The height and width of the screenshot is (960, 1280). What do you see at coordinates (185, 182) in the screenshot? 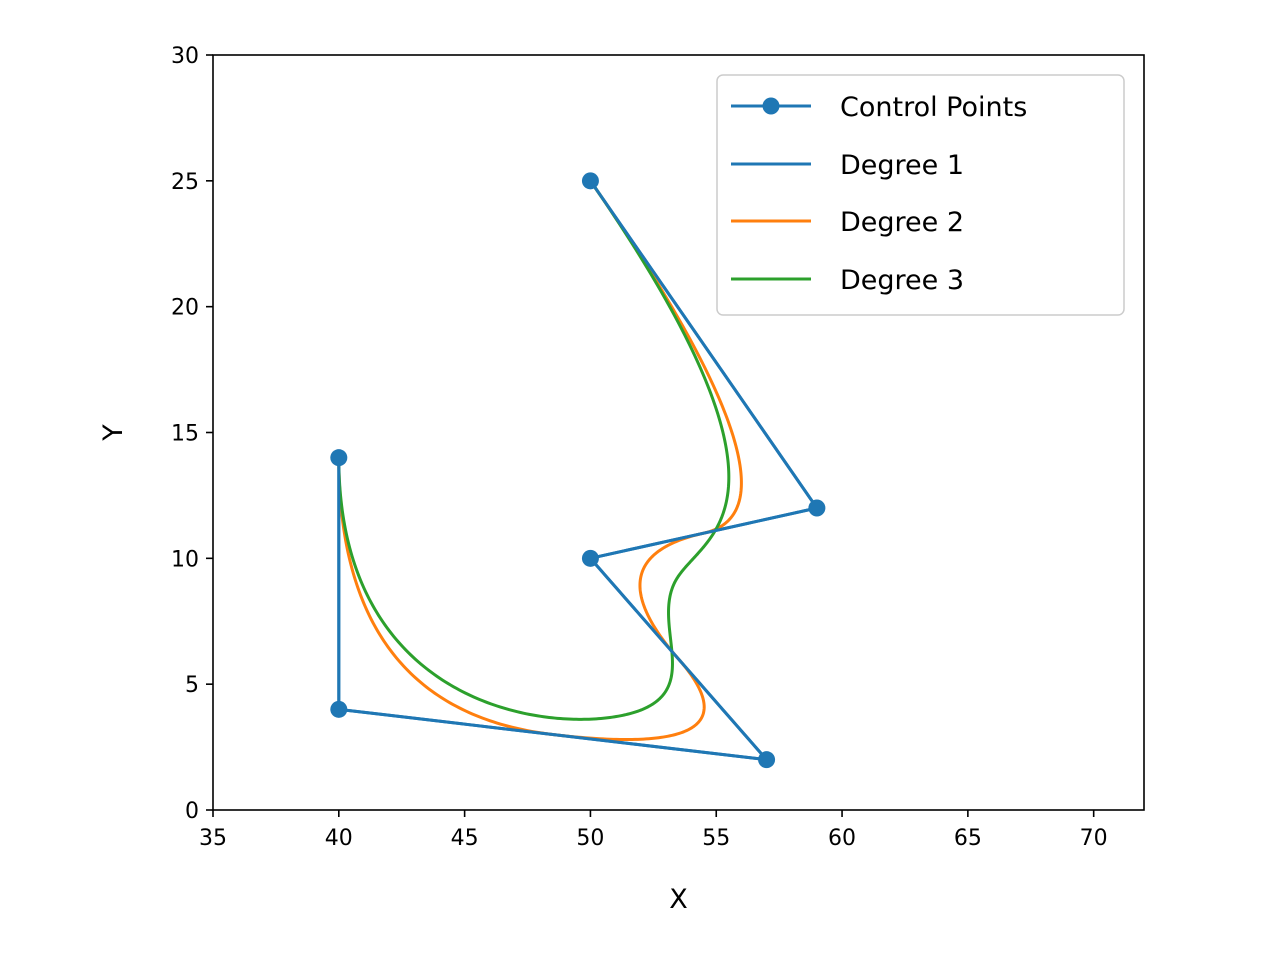
I see `y-tick-label: 25` at bounding box center [185, 182].